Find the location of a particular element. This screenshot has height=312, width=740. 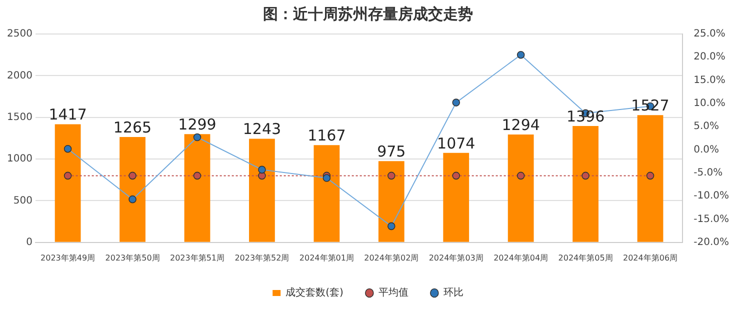

y2-tick-label: 5.0% is located at coordinates (707, 126).